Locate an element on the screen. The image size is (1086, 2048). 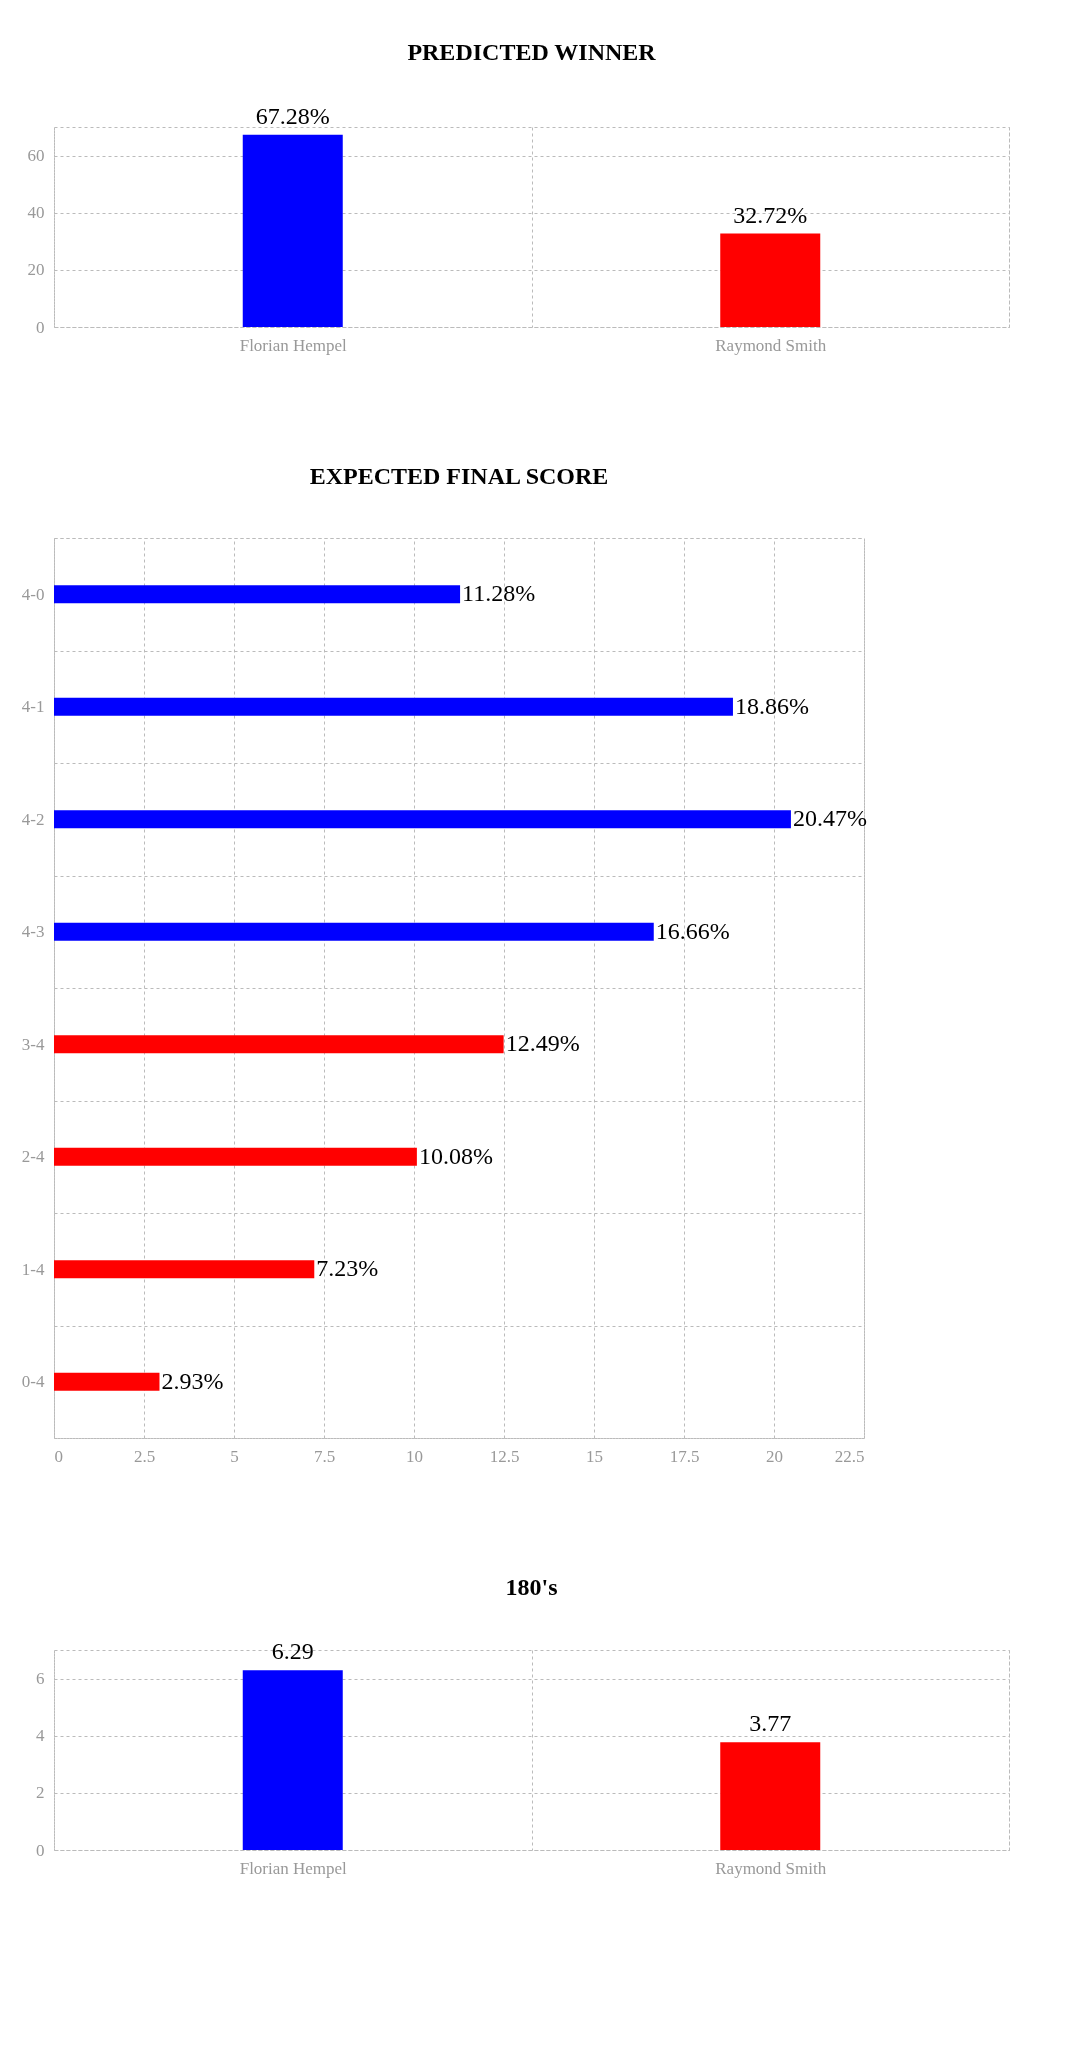
data-label: 10.08% is located at coordinates (455, 1155).